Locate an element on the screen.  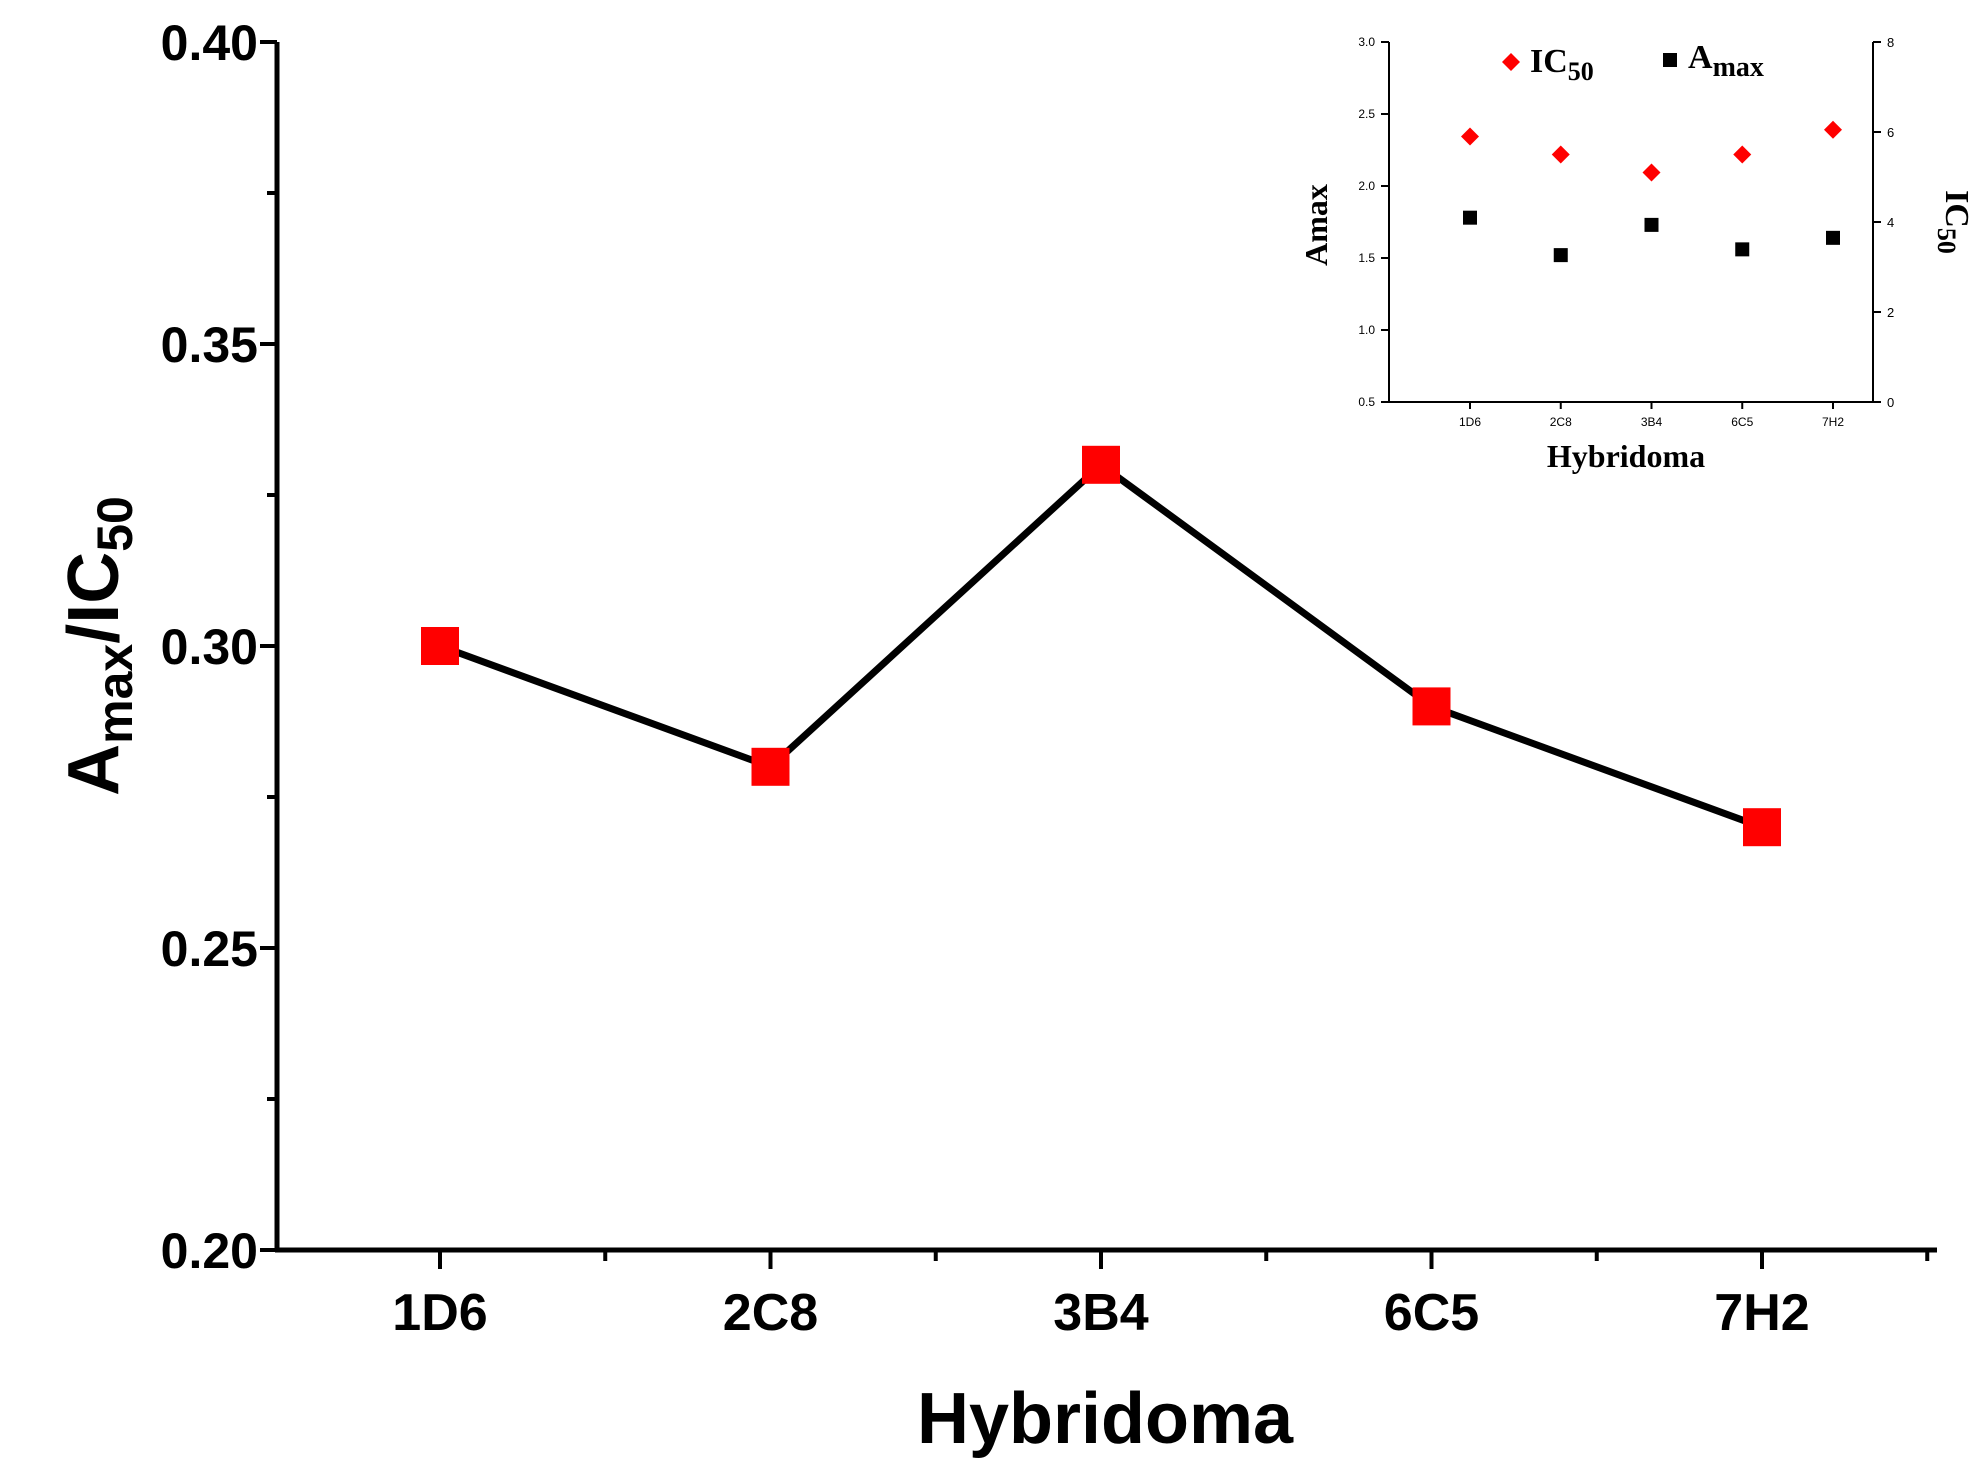
legend-ic50-marker is located at coordinates (1511, 62).